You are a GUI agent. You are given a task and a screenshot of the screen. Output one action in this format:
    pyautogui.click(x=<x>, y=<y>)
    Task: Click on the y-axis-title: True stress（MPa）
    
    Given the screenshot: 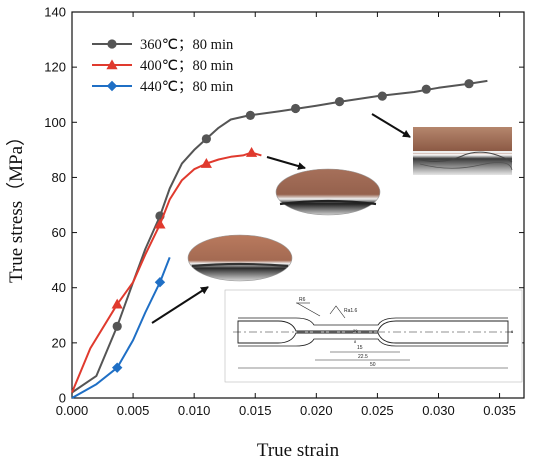 What is the action you would take?
    pyautogui.click(x=16, y=205)
    